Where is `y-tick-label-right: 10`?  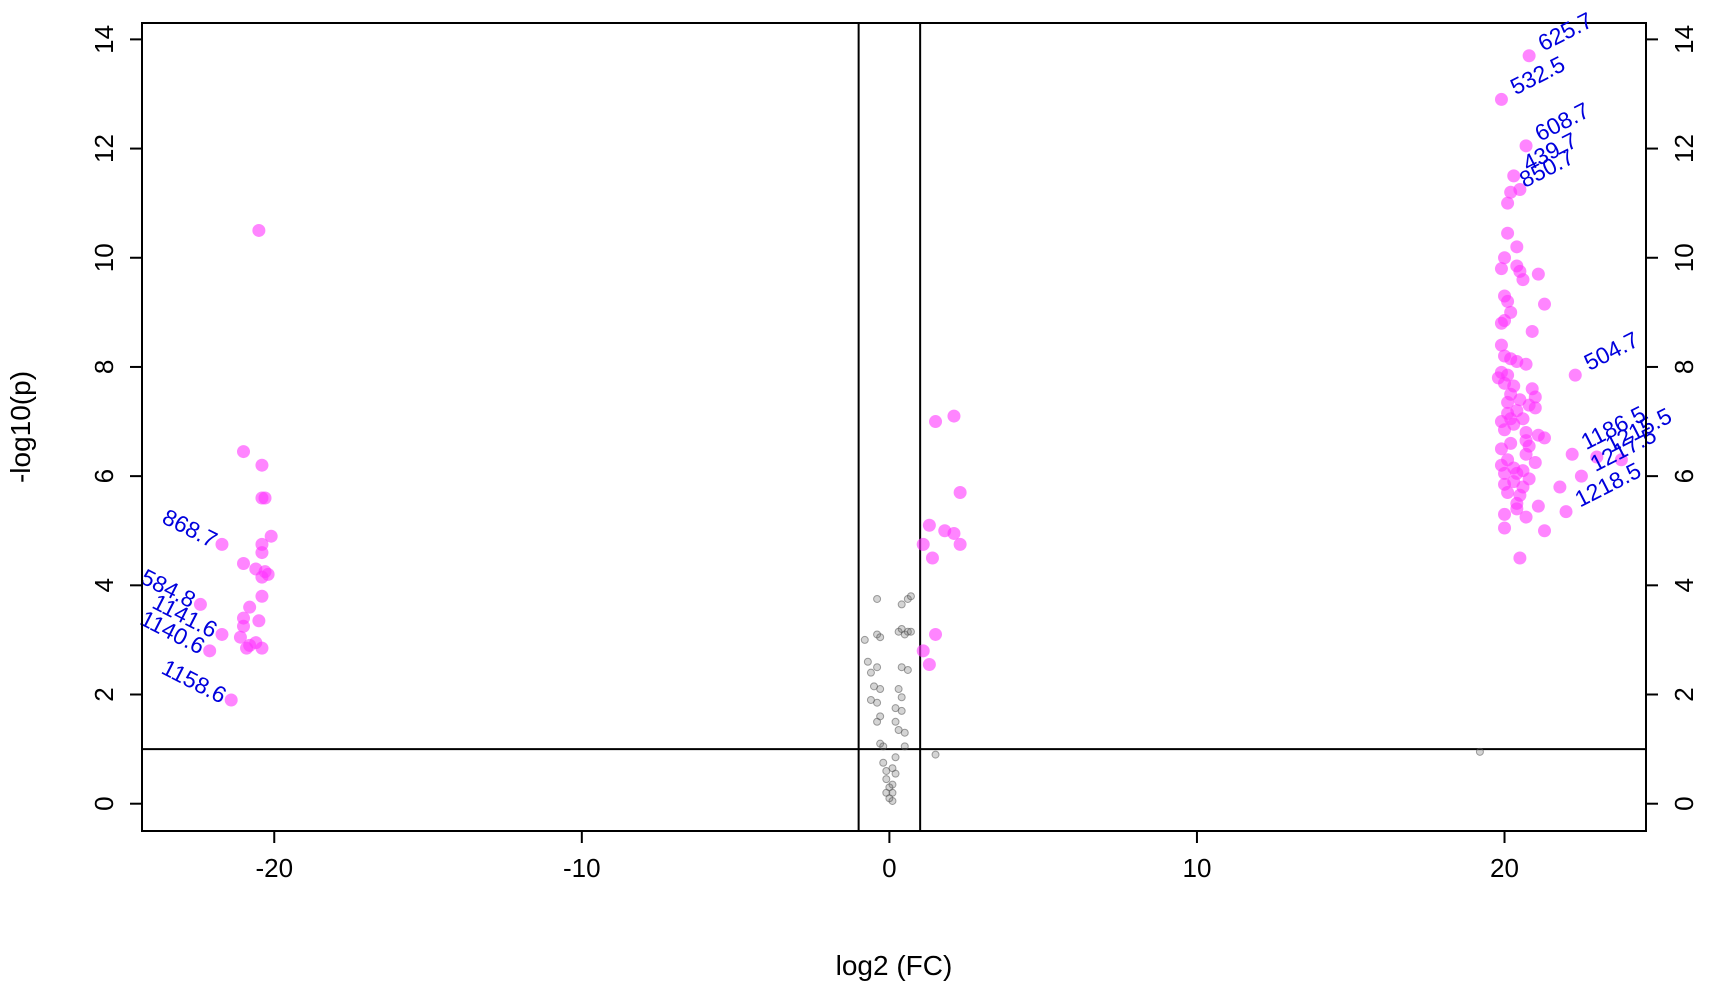
y-tick-label-right: 10 is located at coordinates (1684, 257).